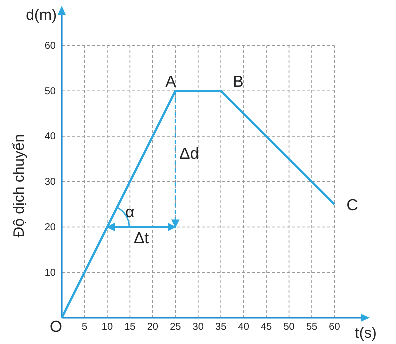  What do you see at coordinates (335, 328) in the screenshot?
I see `x-tick-label: 60` at bounding box center [335, 328].